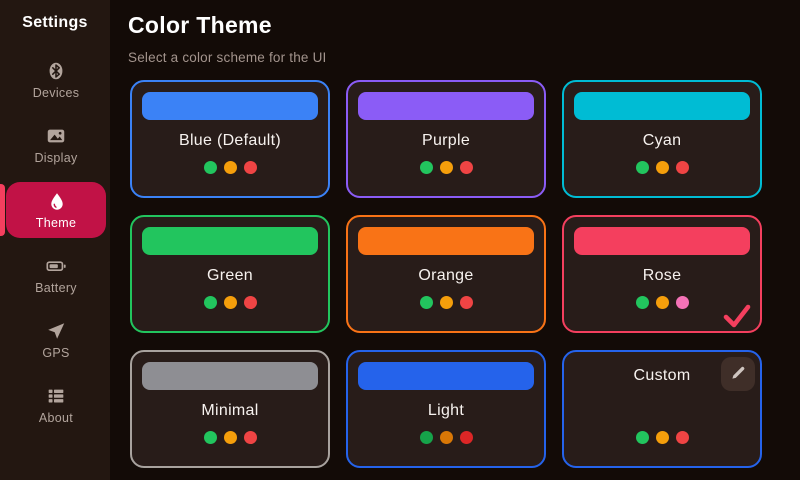 The image size is (800, 480). What do you see at coordinates (56, 288) in the screenshot?
I see `sidebar-item-label: Battery` at bounding box center [56, 288].